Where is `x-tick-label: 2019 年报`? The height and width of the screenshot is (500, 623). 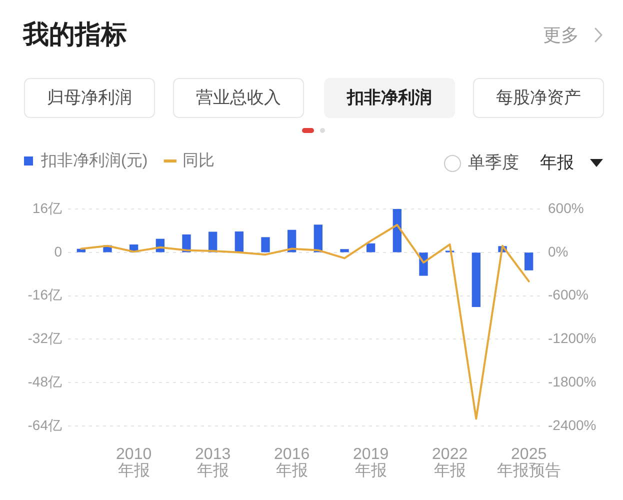
x-tick-label: 2019 年报 is located at coordinates (371, 463).